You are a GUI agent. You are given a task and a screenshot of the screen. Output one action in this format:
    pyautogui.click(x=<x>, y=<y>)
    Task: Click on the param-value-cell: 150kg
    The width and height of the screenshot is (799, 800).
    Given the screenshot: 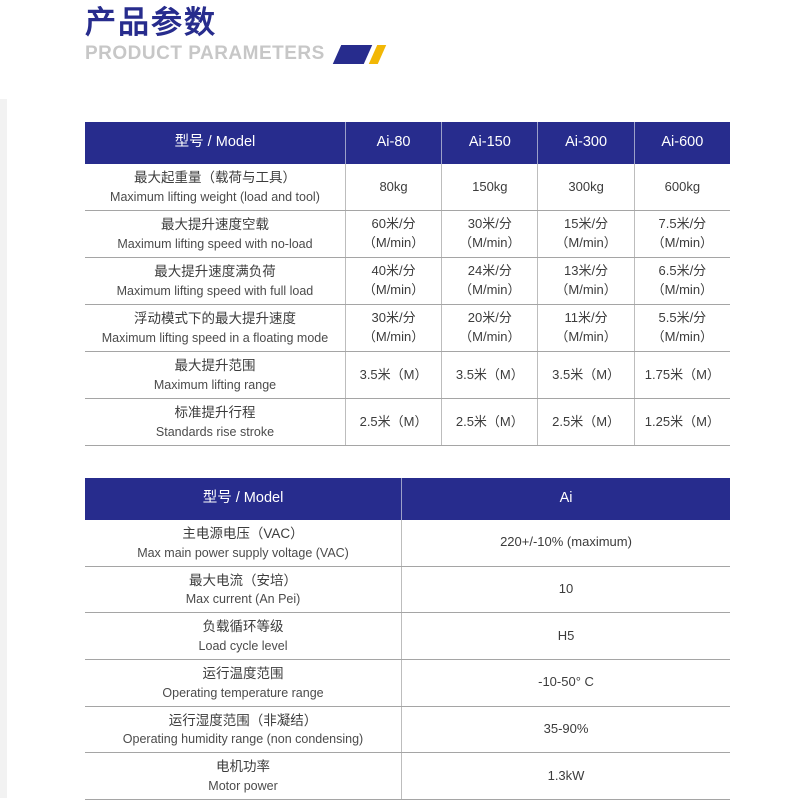 What is the action you would take?
    pyautogui.click(x=489, y=187)
    